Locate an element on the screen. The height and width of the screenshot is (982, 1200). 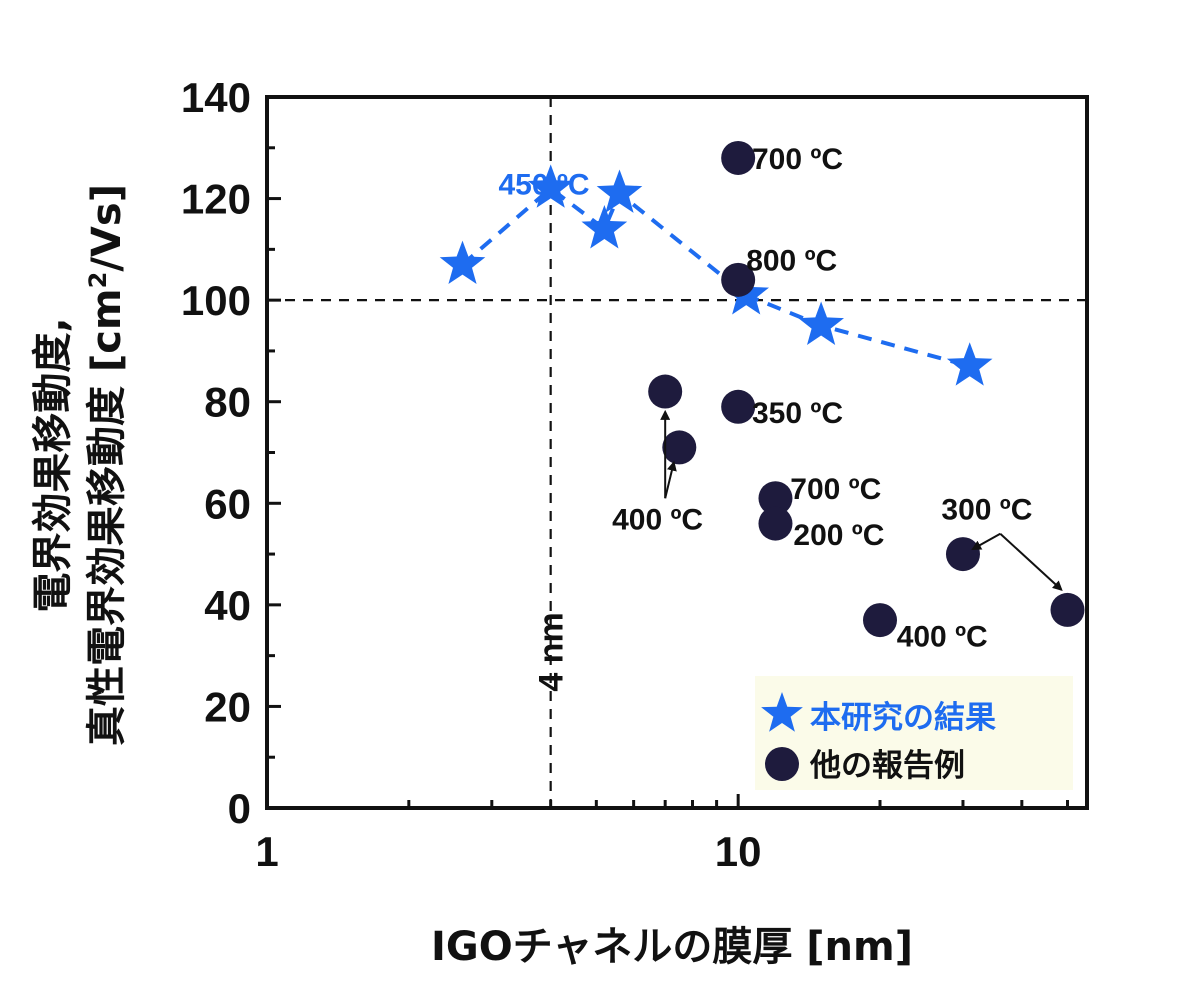
x-tick-label: 1 is located at coordinates (266, 851).